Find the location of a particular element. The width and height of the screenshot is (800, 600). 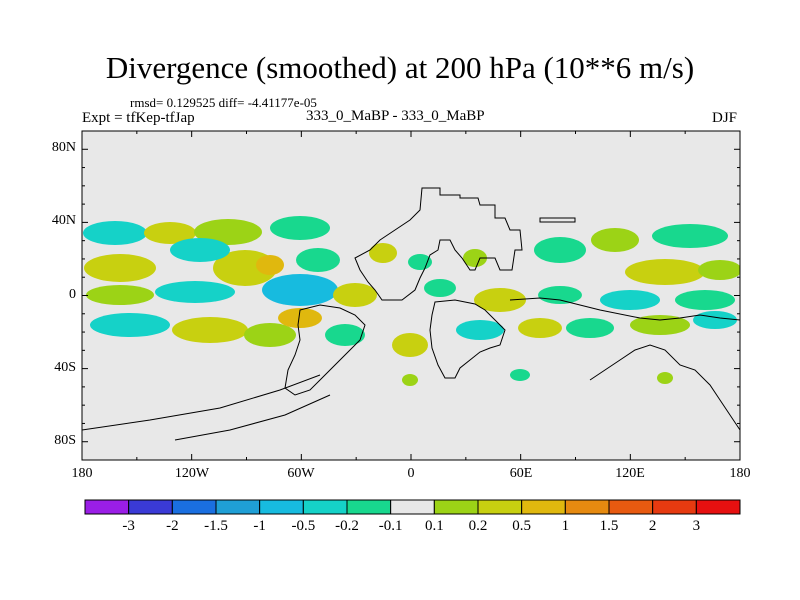

colorbar-label: -3 is located at coordinates (128, 526).